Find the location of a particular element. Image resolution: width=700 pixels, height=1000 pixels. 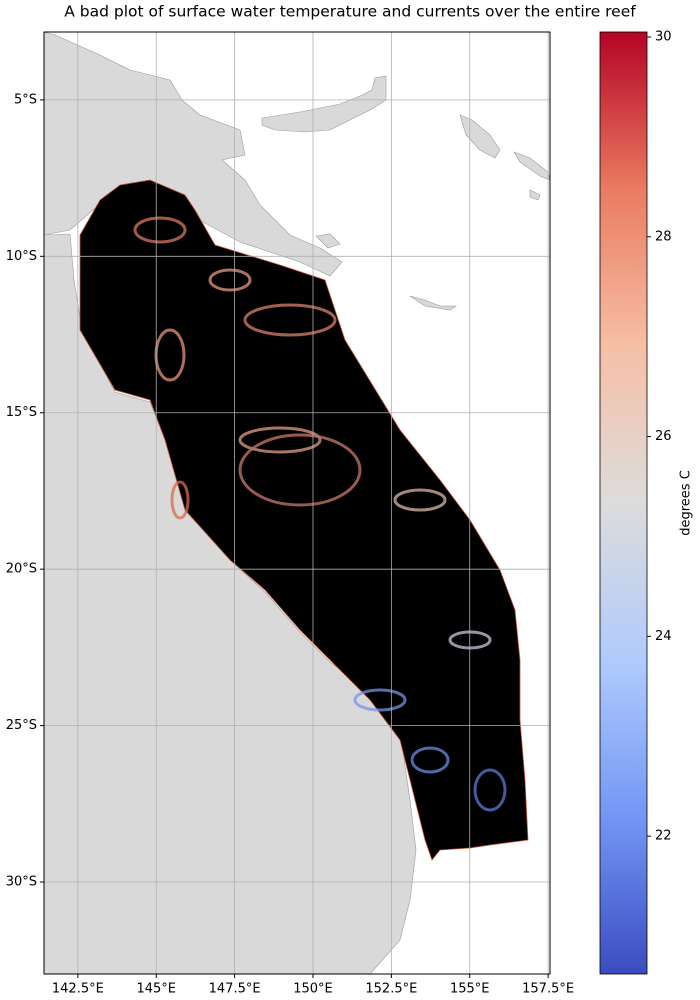

colorbar is located at coordinates (623, 503).